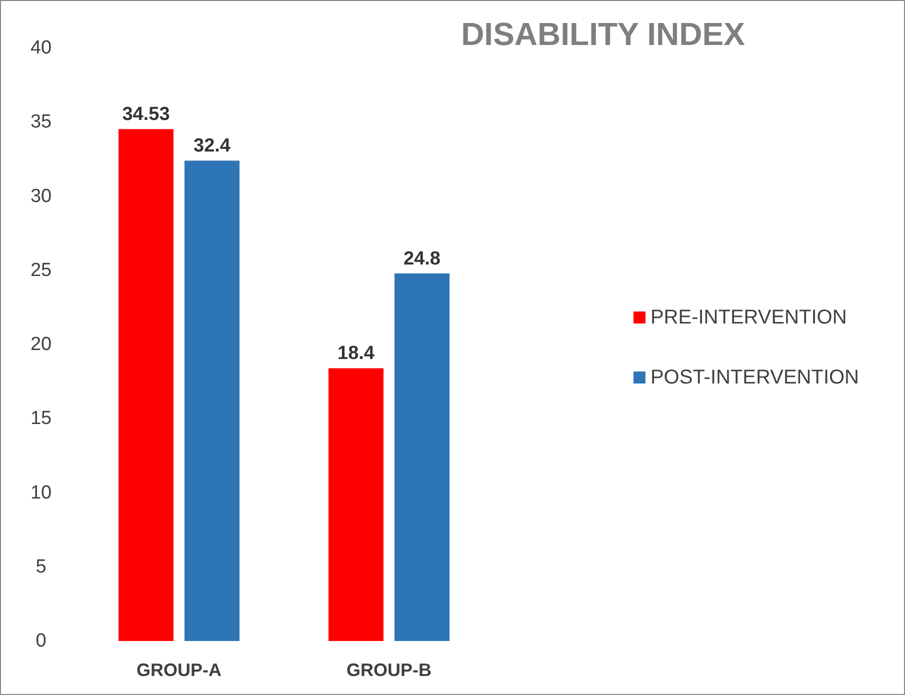  I want to click on x-tick-label: GROUP-A, so click(179, 670).